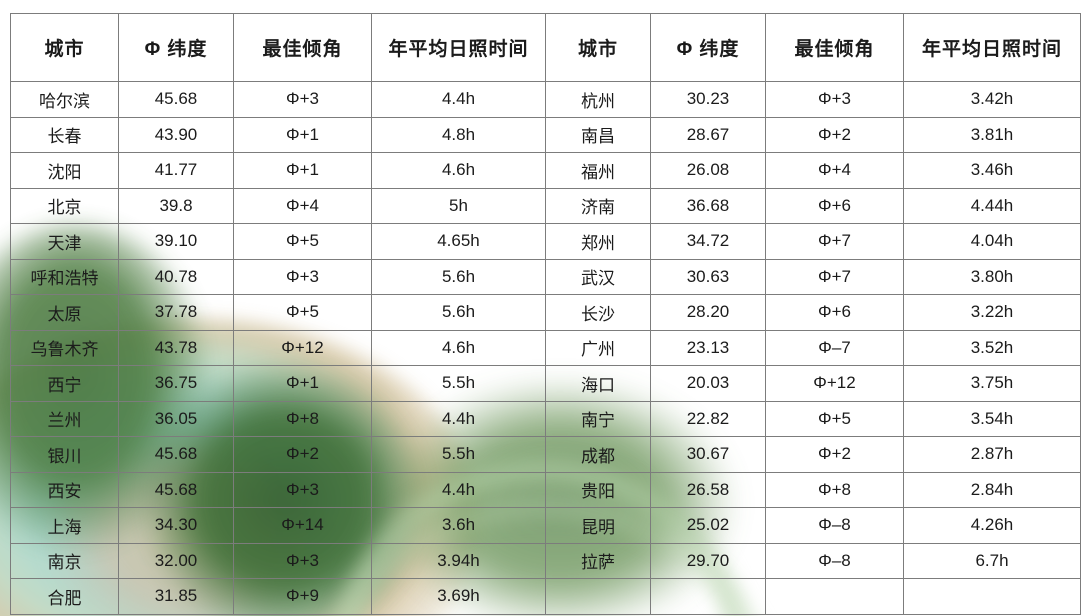  What do you see at coordinates (302, 418) in the screenshot?
I see `tilt-angle-cell: Φ+8` at bounding box center [302, 418].